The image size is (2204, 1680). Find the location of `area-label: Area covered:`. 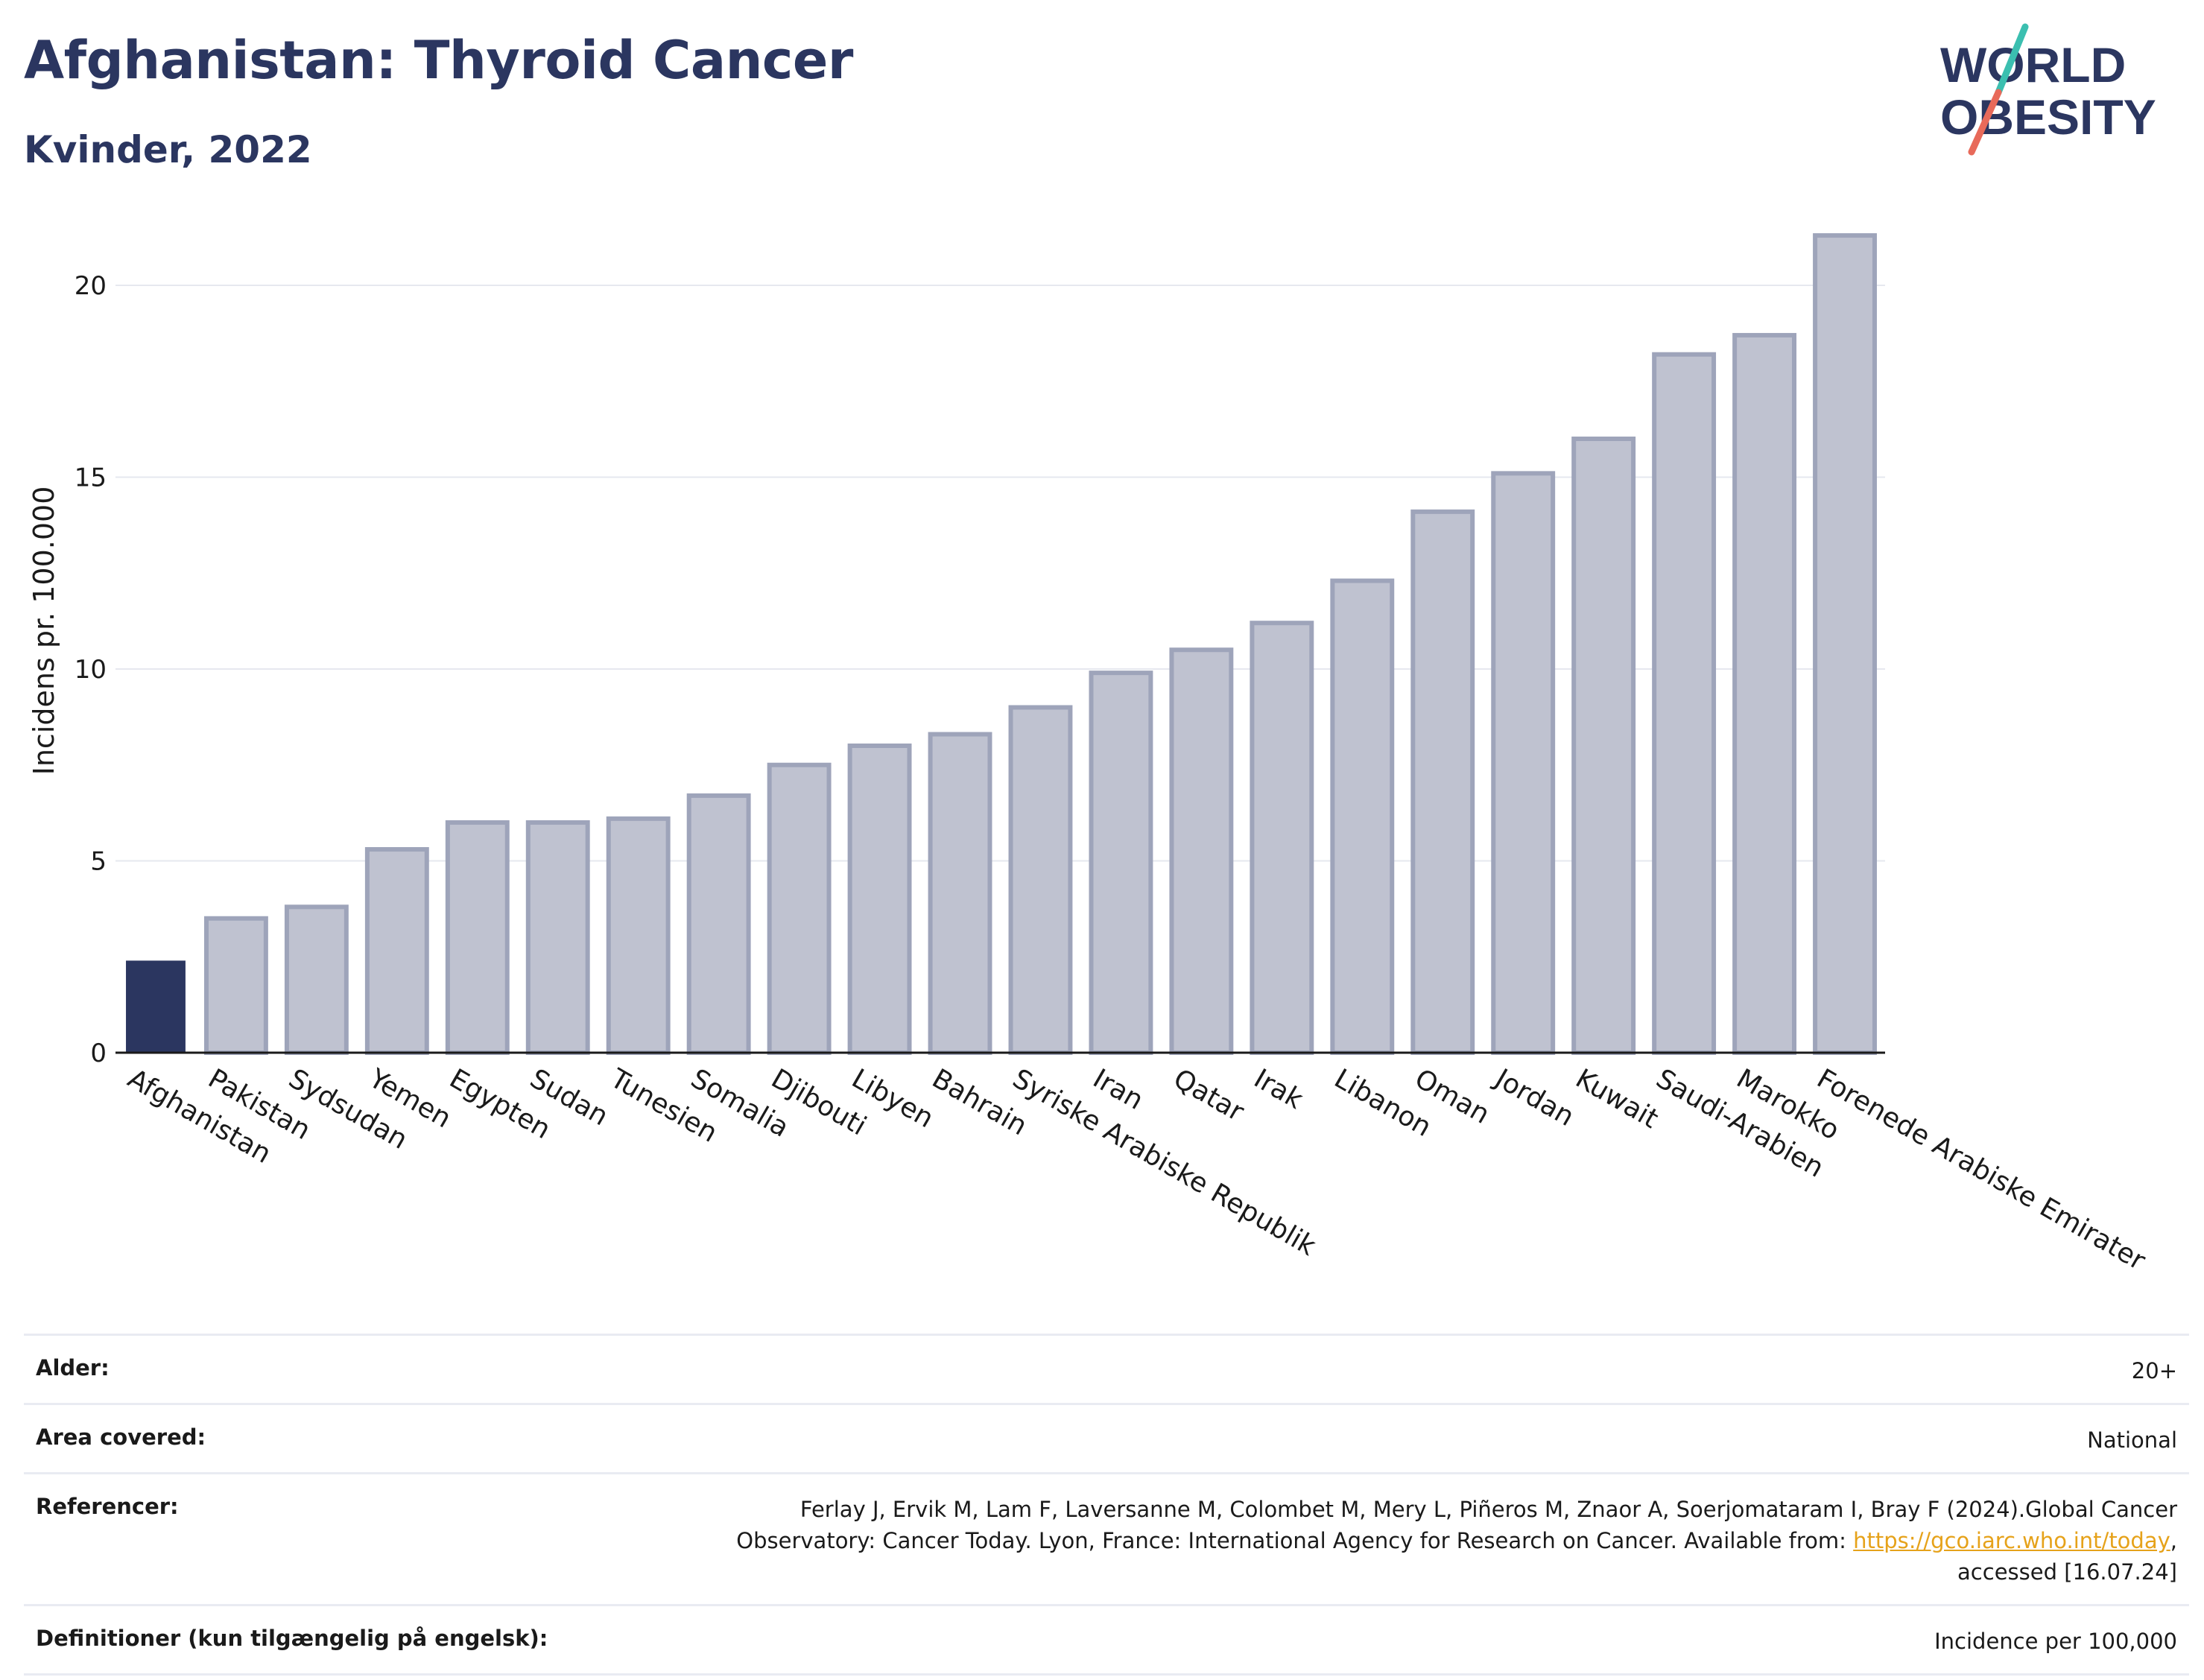

area-label: Area covered: is located at coordinates (121, 1437).